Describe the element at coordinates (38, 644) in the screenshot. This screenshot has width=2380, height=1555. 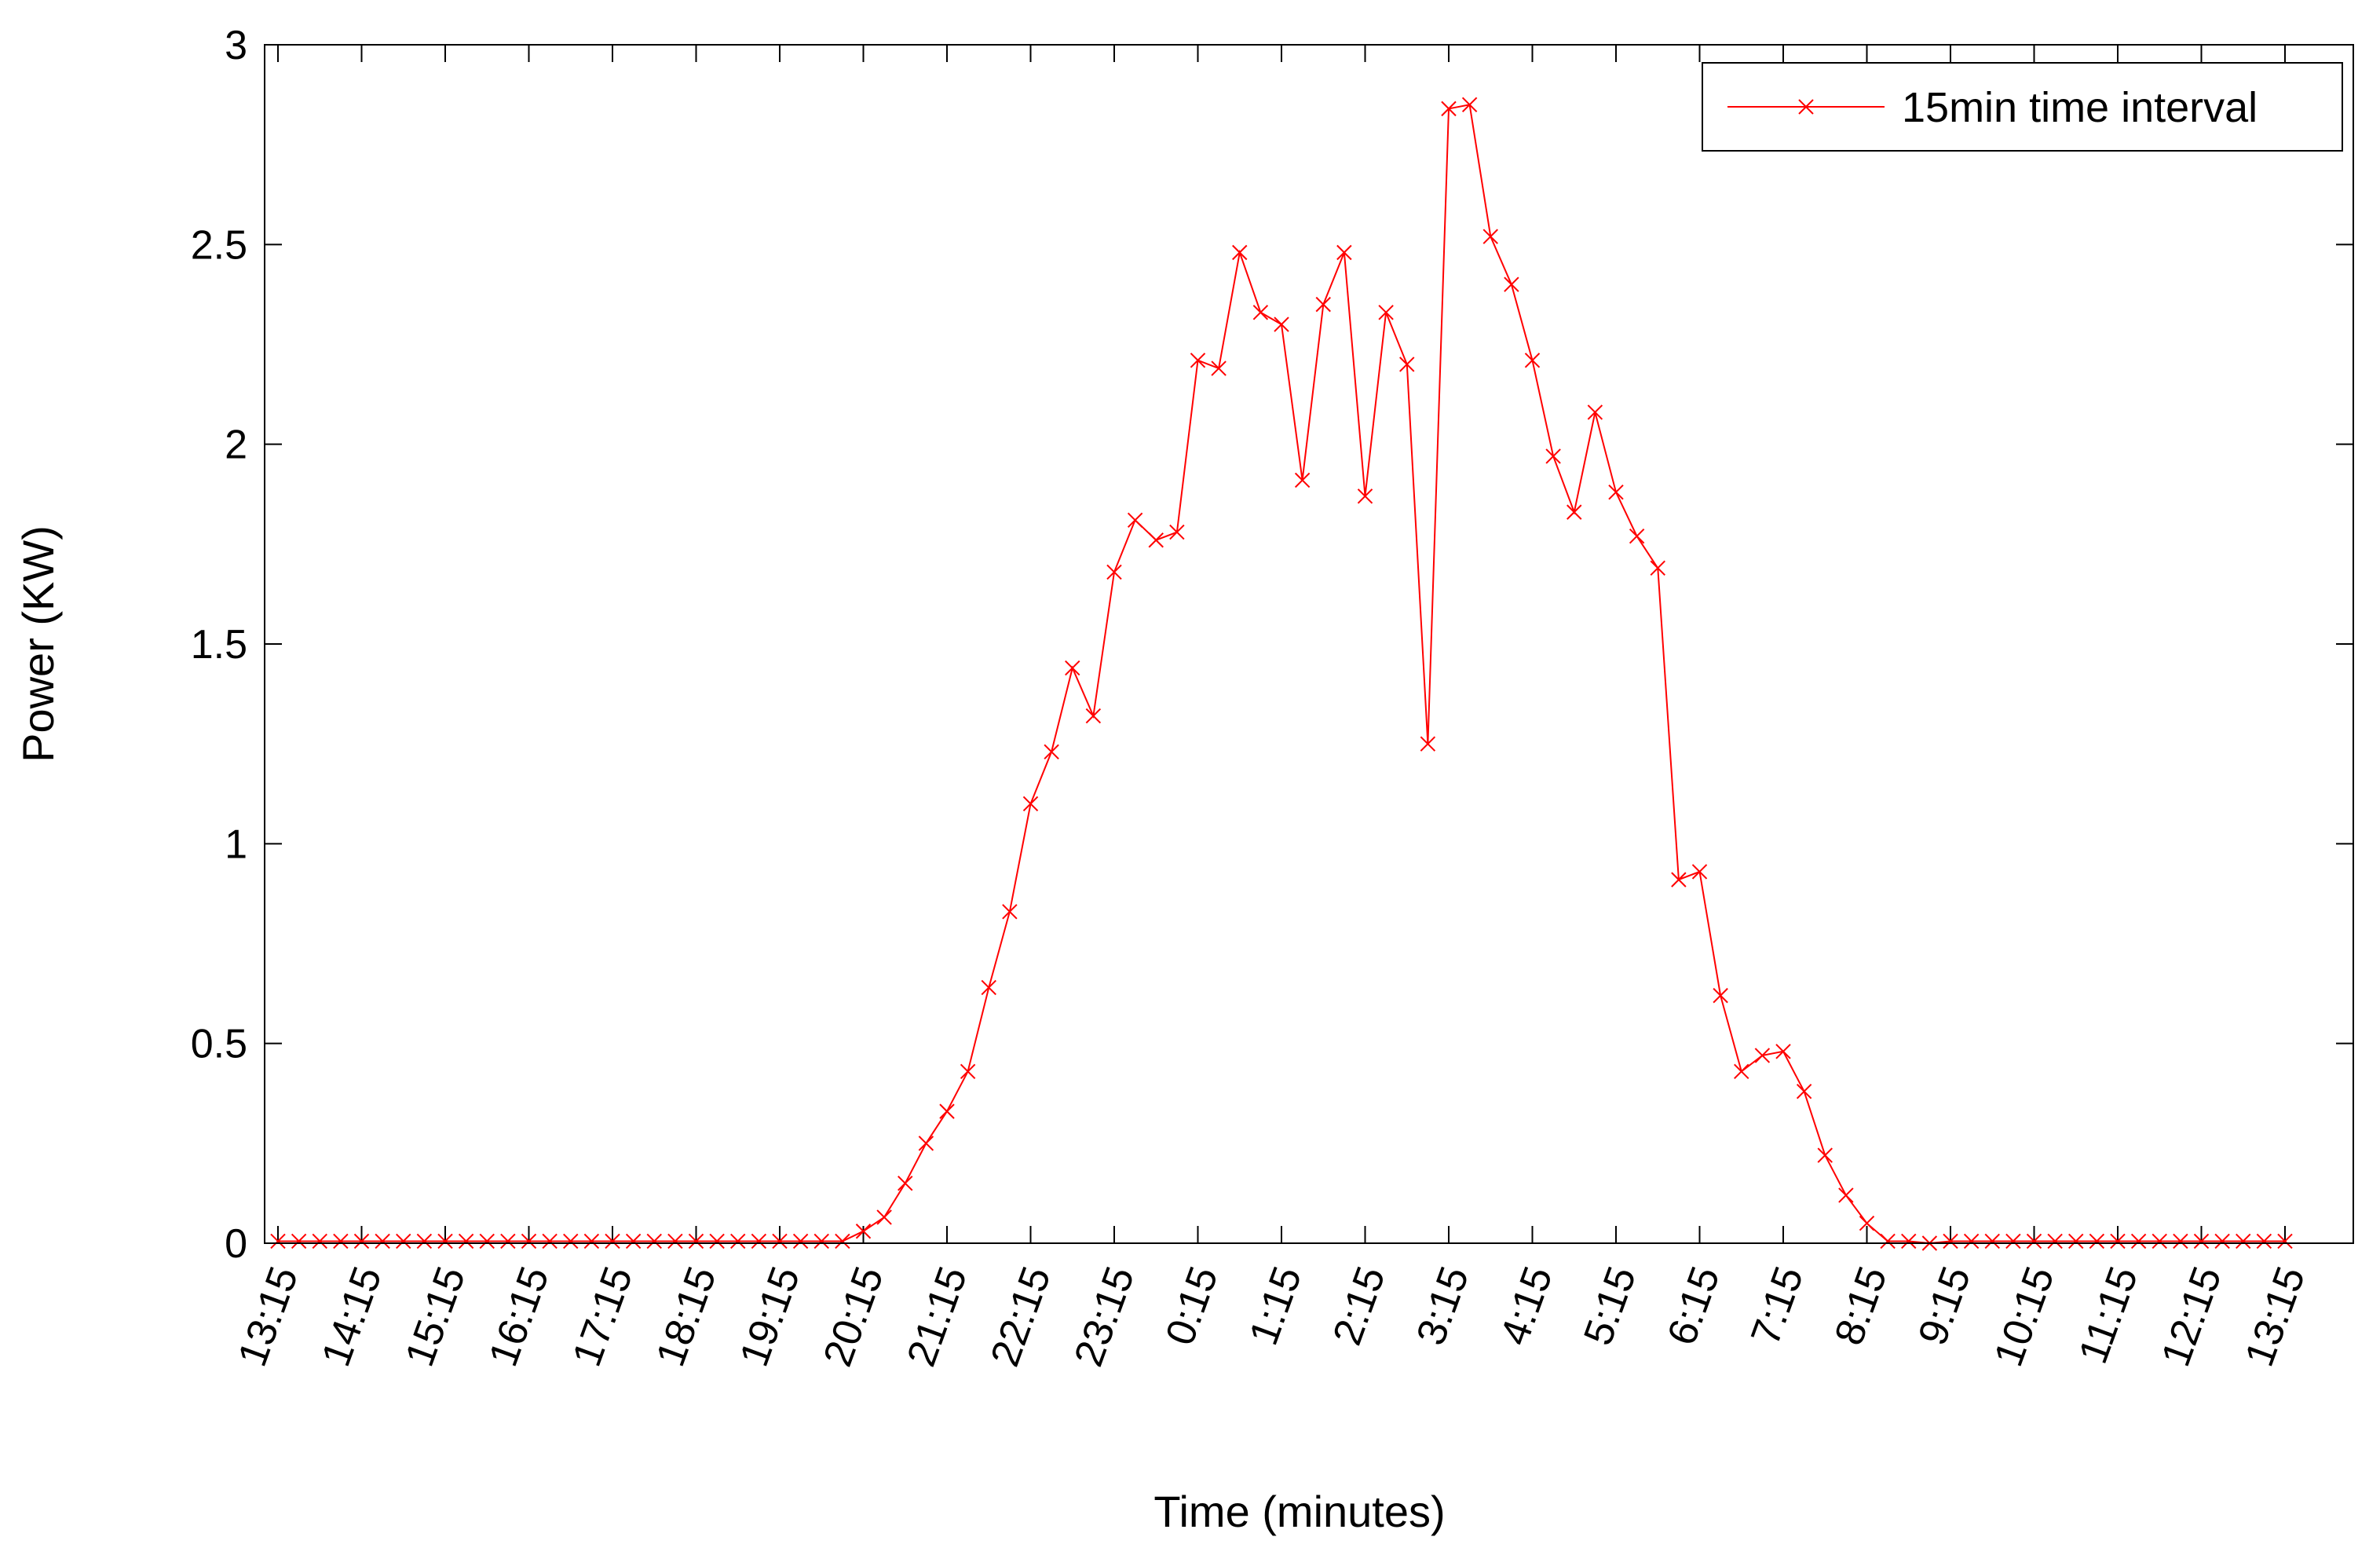
I see `y-axis-label: Power (KW)` at that location.